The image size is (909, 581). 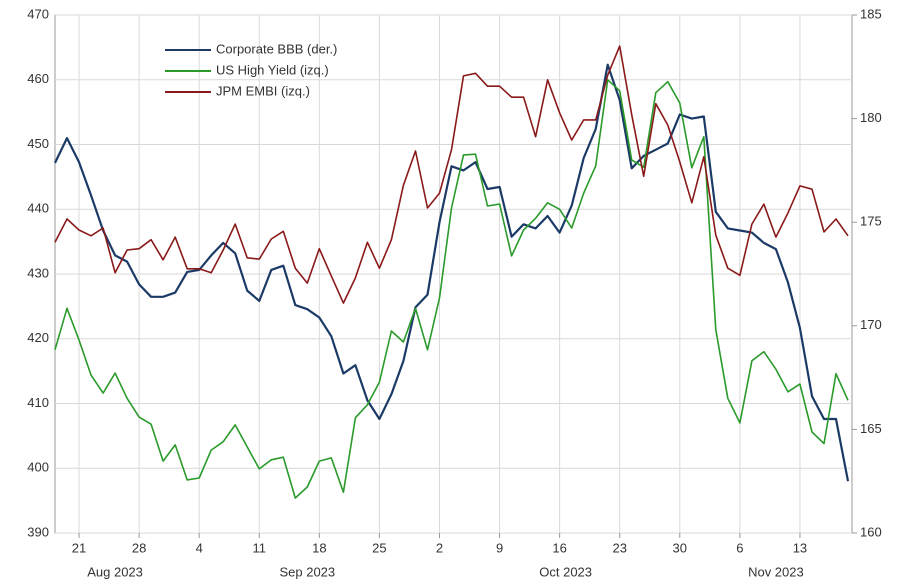 What do you see at coordinates (79, 547) in the screenshot?
I see `x-tick-label: 21` at bounding box center [79, 547].